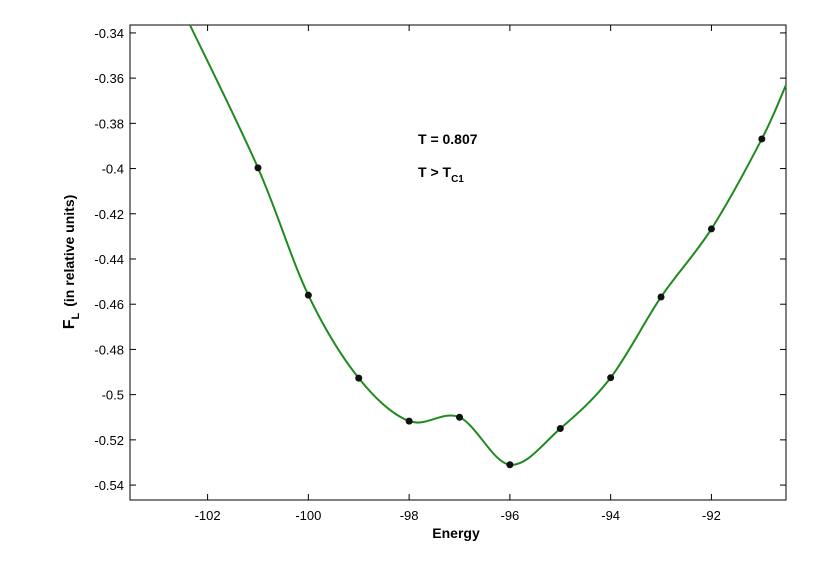 Image resolution: width=817 pixels, height=568 pixels. Describe the element at coordinates (109, 349) in the screenshot. I see `y-tick-label: -0.48` at that location.